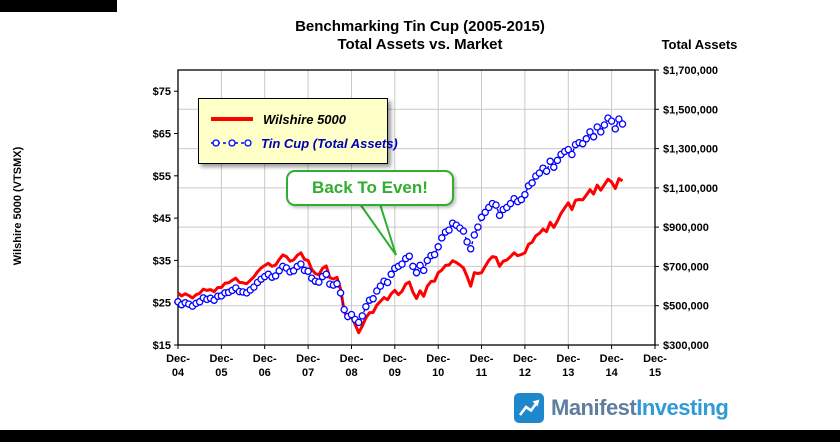  I want to click on right-axis-title: Total Assets, so click(699, 44).